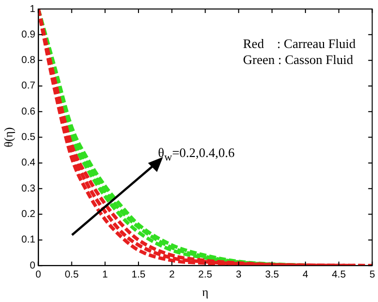  I want to click on x-tick-label: 4.5, so click(339, 274).